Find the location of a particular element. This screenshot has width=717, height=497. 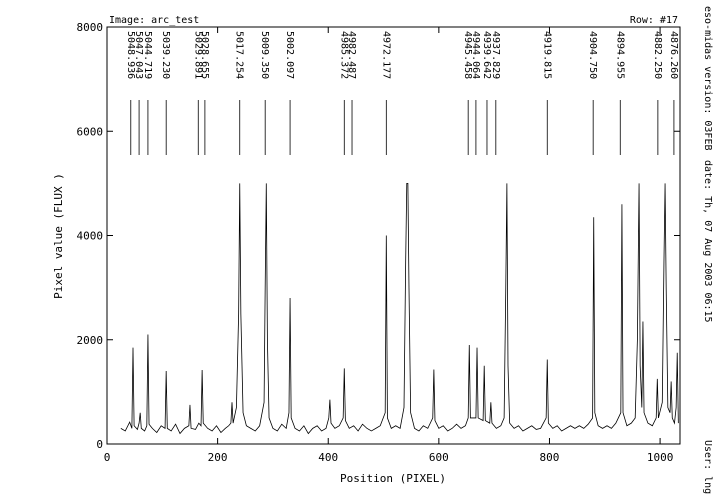

side-user: User: lng is located at coordinates (707, 467).